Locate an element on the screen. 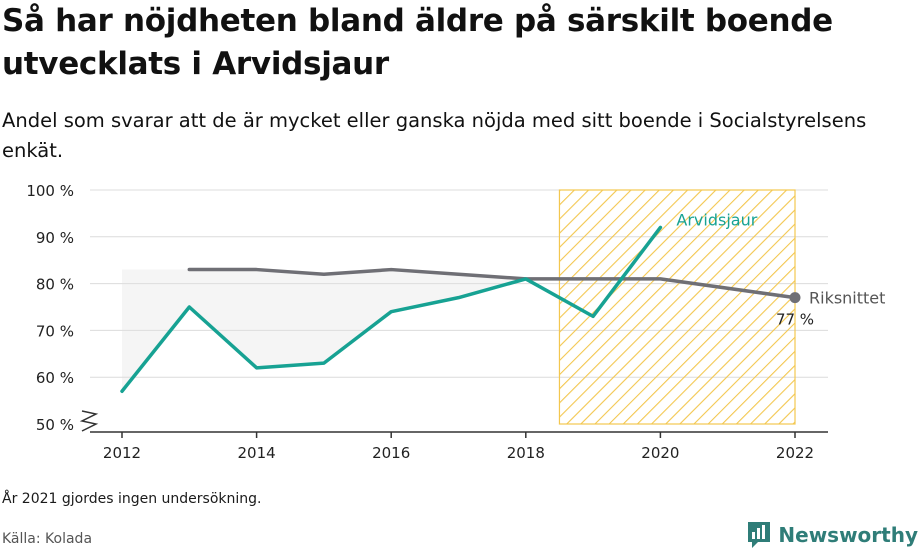 The width and height of the screenshot is (920, 552). series-line-riket is located at coordinates (492, 283).